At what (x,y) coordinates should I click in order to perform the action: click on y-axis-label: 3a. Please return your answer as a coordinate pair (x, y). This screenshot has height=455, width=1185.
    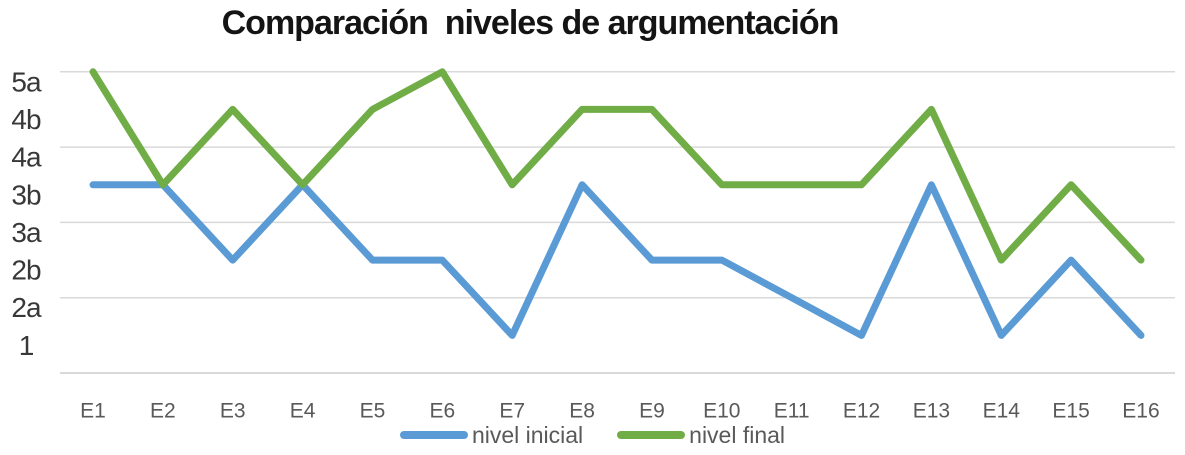
    Looking at the image, I should click on (26, 232).